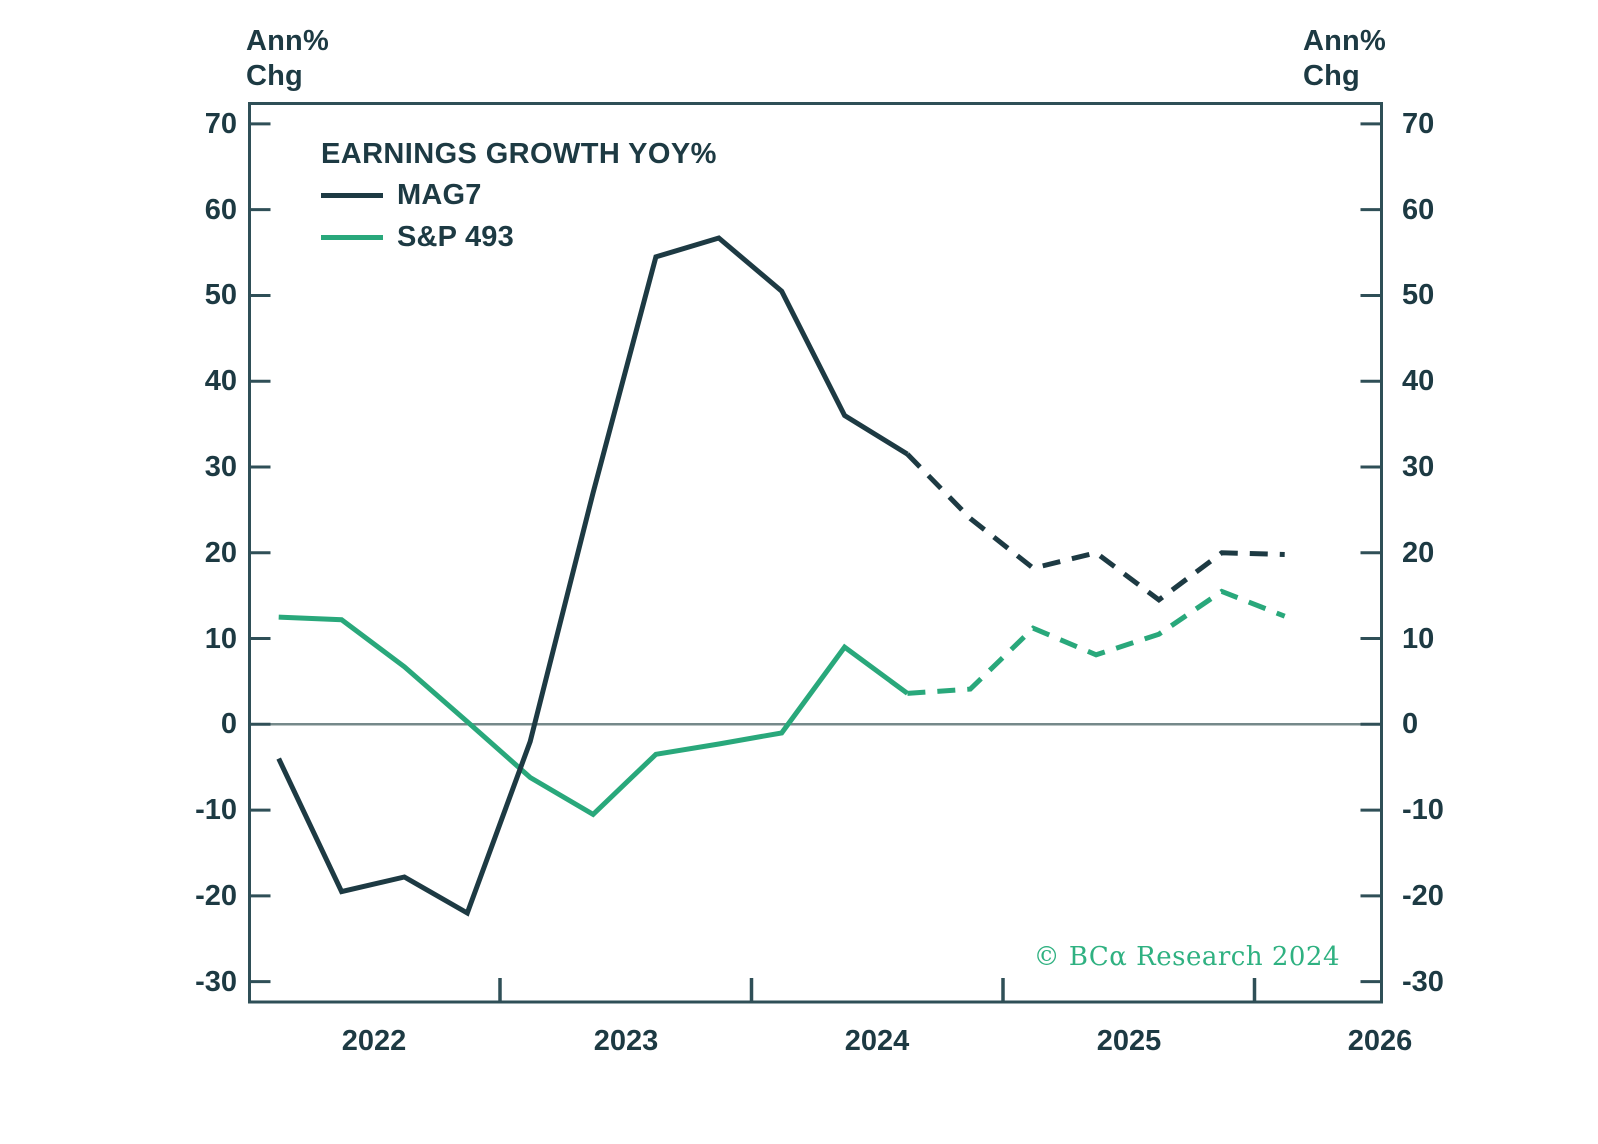 This screenshot has height=1144, width=1598. I want to click on y-tick-label-left: 30, so click(220, 467).